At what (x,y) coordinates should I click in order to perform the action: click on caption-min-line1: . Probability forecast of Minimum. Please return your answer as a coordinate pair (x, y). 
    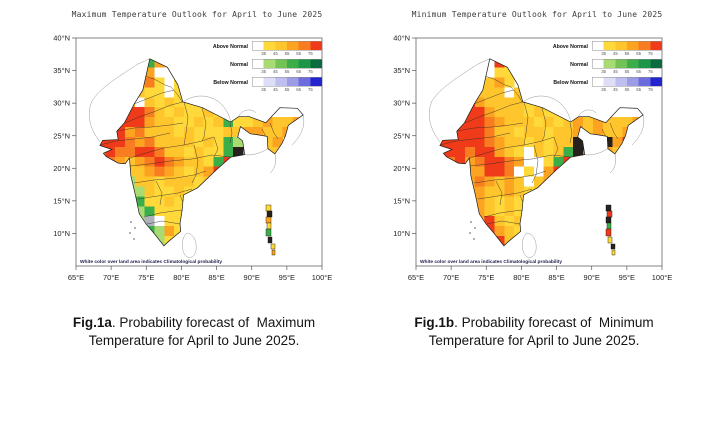
    Looking at the image, I should click on (554, 322).